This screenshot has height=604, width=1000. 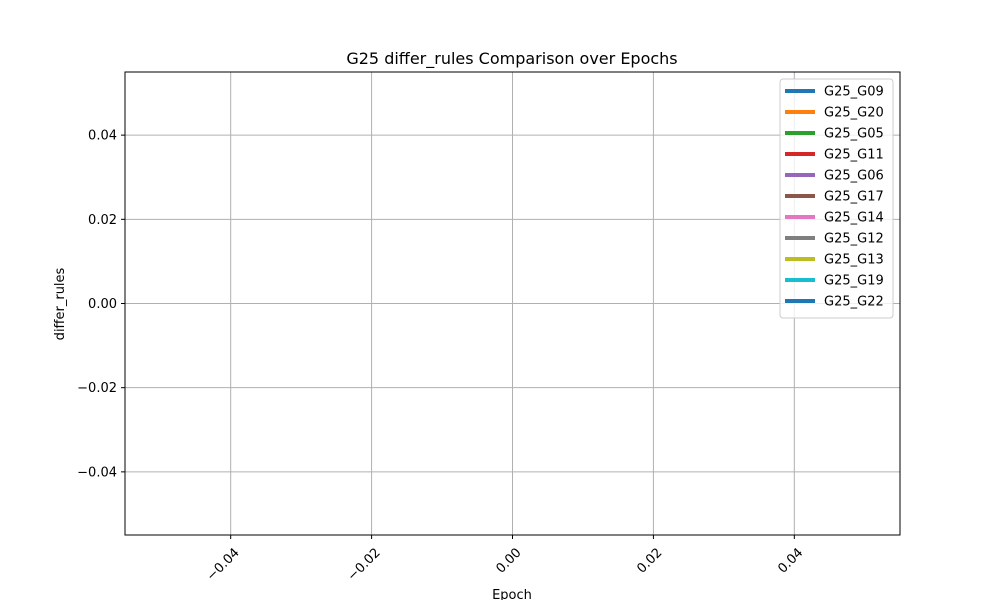 What do you see at coordinates (508, 560) in the screenshot?
I see `x-tick-label: 0.00` at bounding box center [508, 560].